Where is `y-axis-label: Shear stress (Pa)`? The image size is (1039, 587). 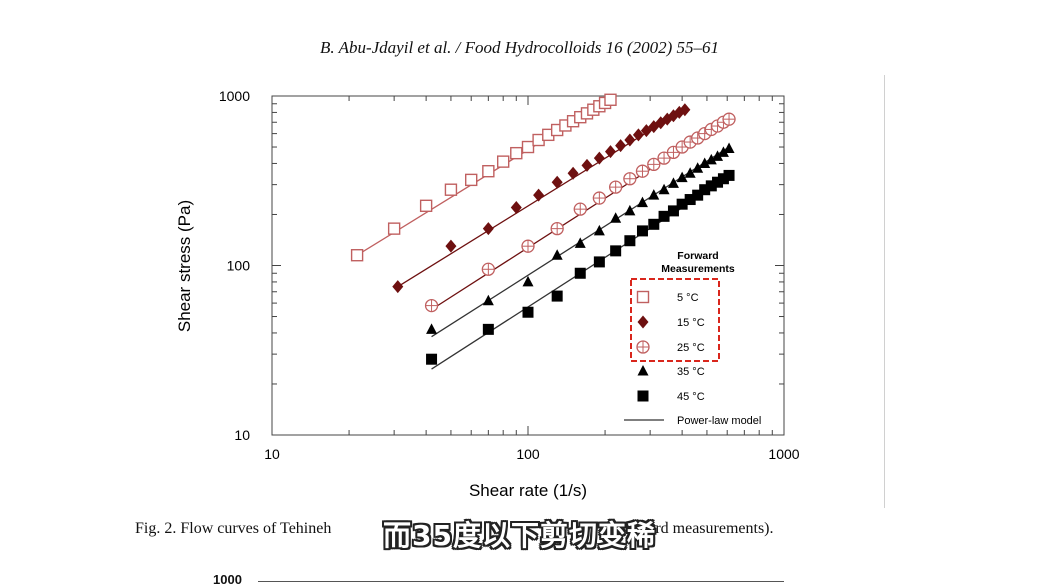 y-axis-label: Shear stress (Pa) is located at coordinates (184, 266).